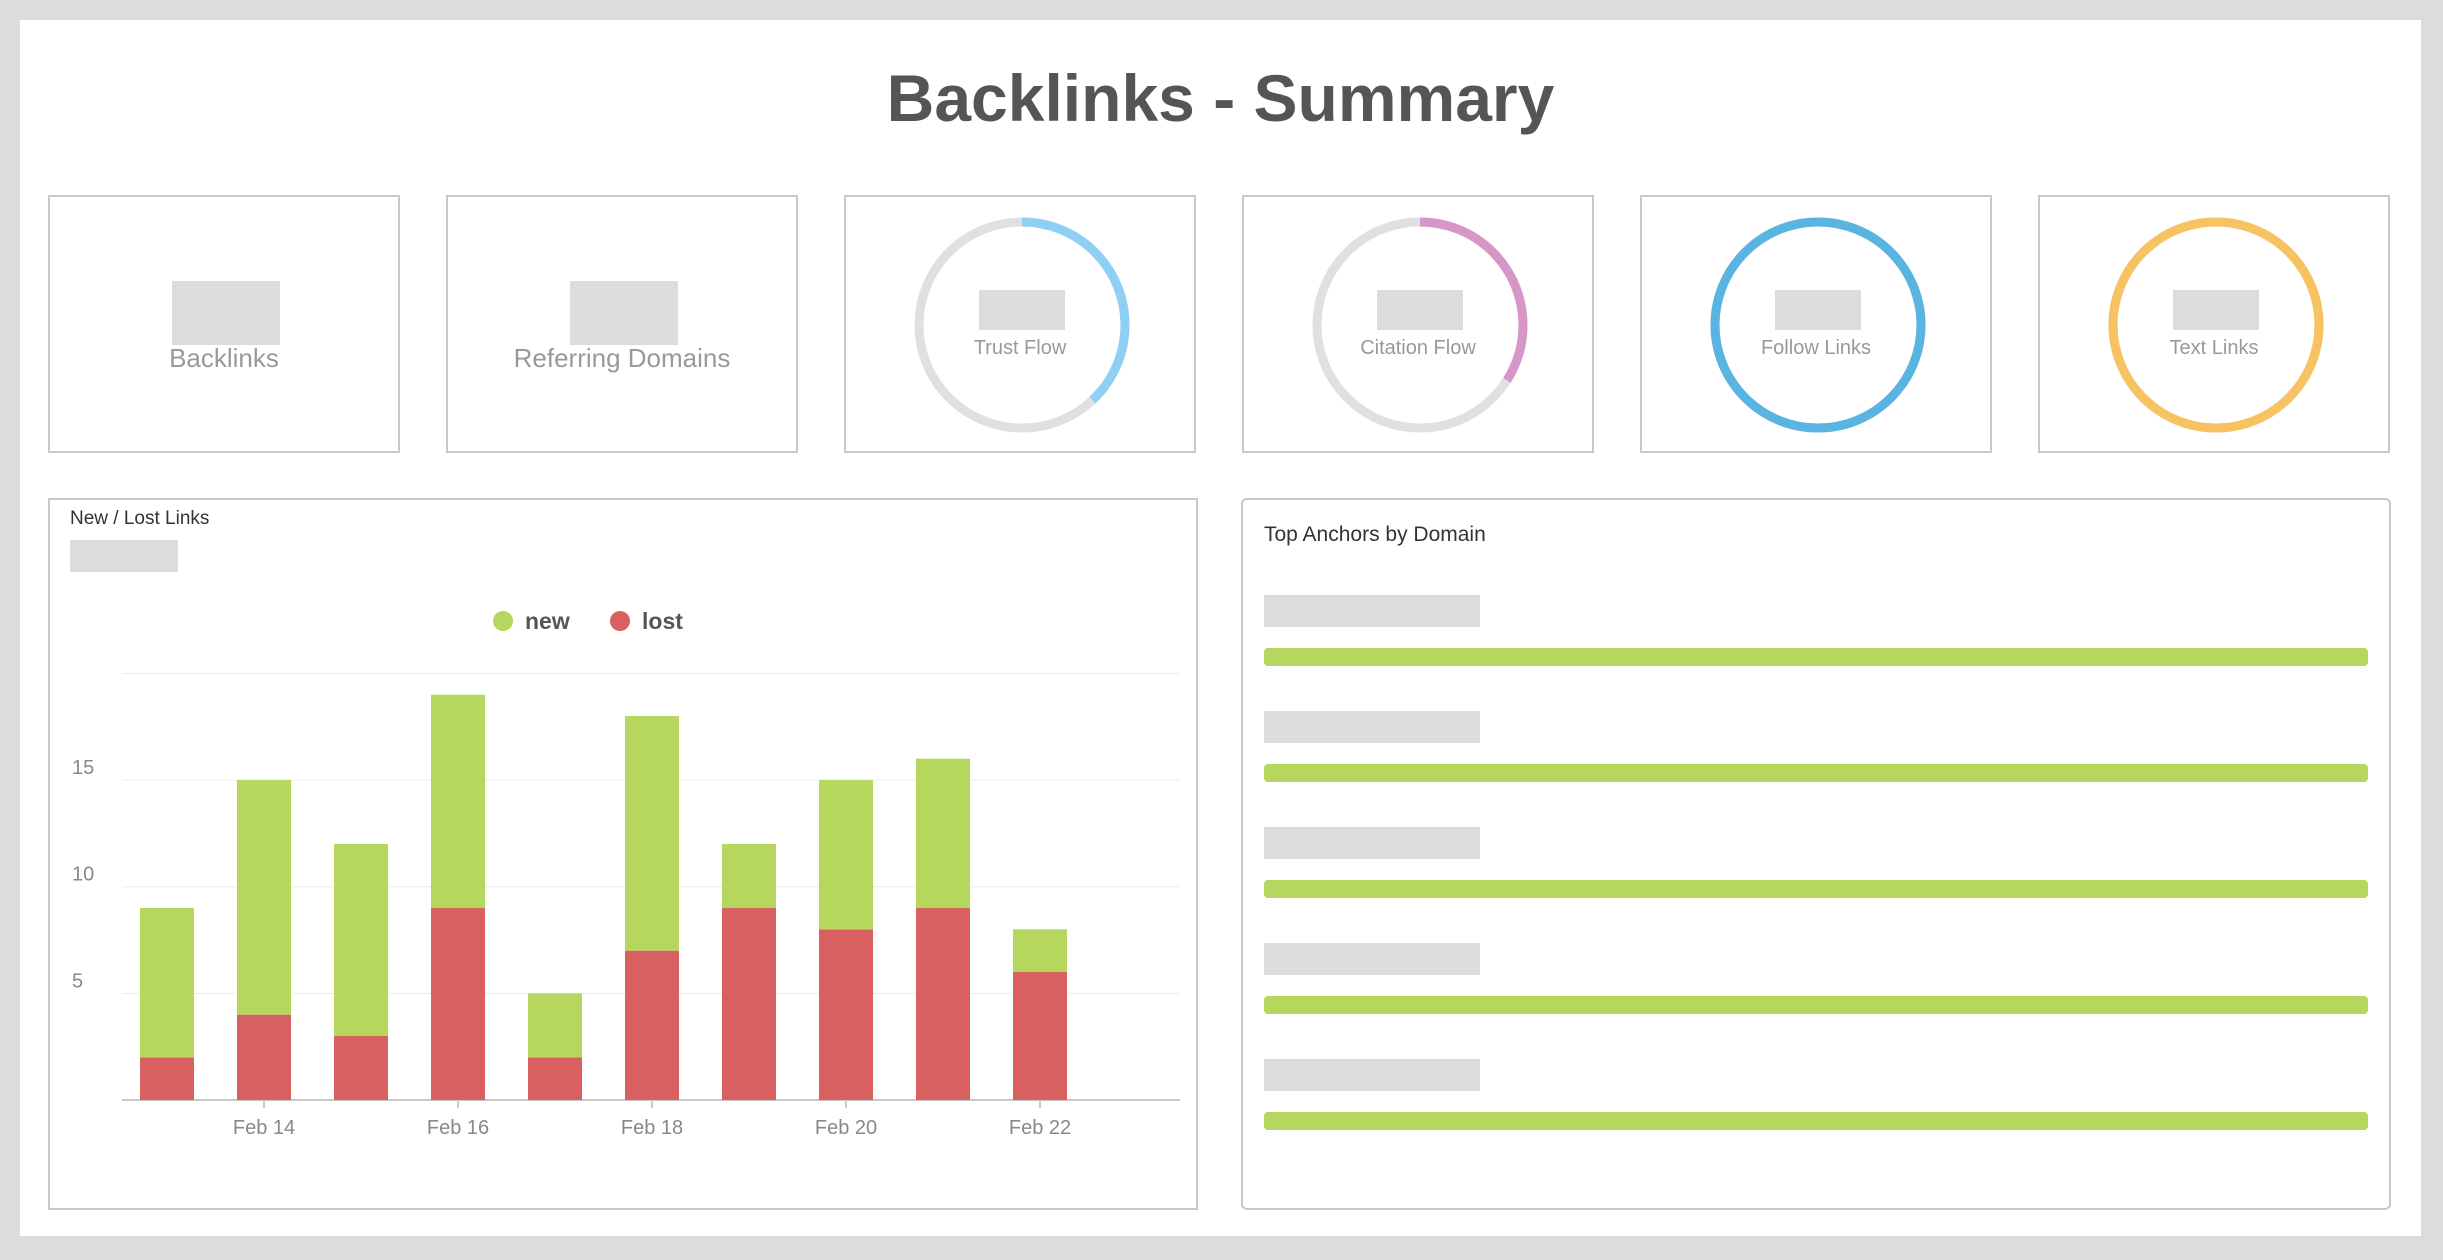  I want to click on x-tick-label: Feb 20, so click(846, 1128).